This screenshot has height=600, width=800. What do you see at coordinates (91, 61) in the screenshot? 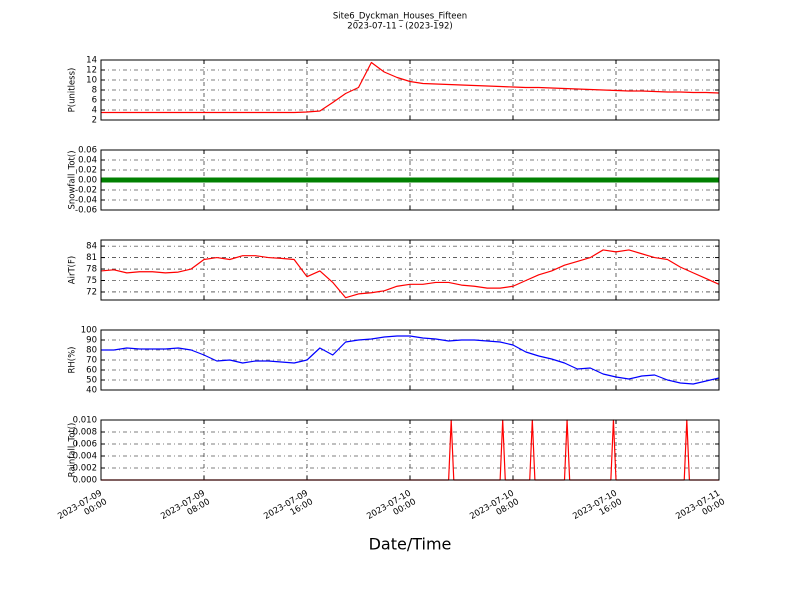
I see `y-tick-label: 14` at bounding box center [91, 61].